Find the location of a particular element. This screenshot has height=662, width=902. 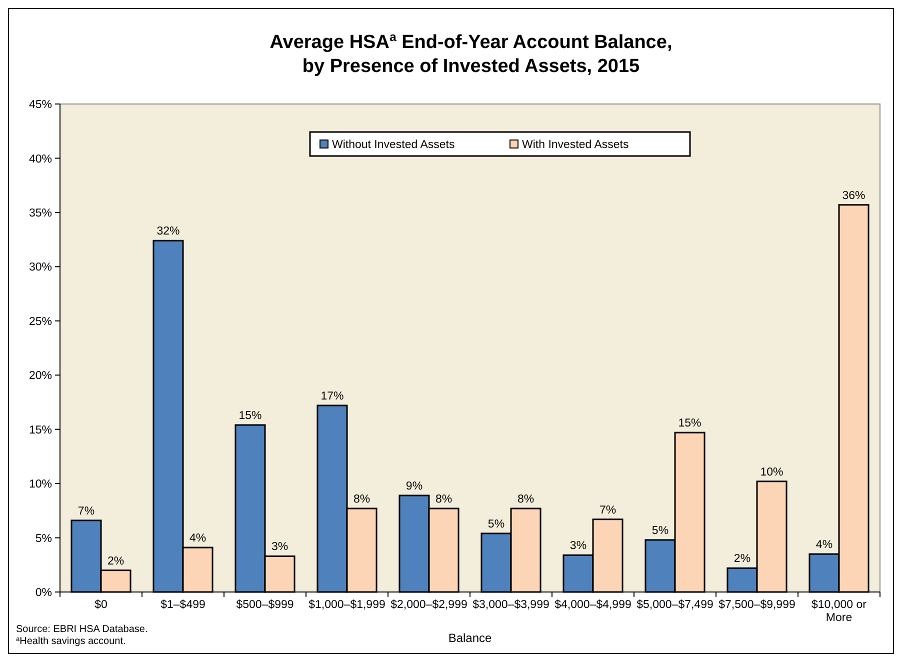

y-tick-label: 35% is located at coordinates (40, 213).